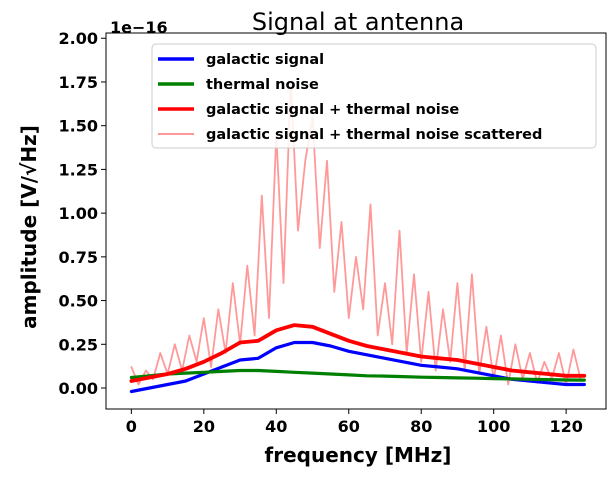 This screenshot has width=616, height=477. I want to click on y-axis-label: amplitude [V/√Hz], so click(29, 227).